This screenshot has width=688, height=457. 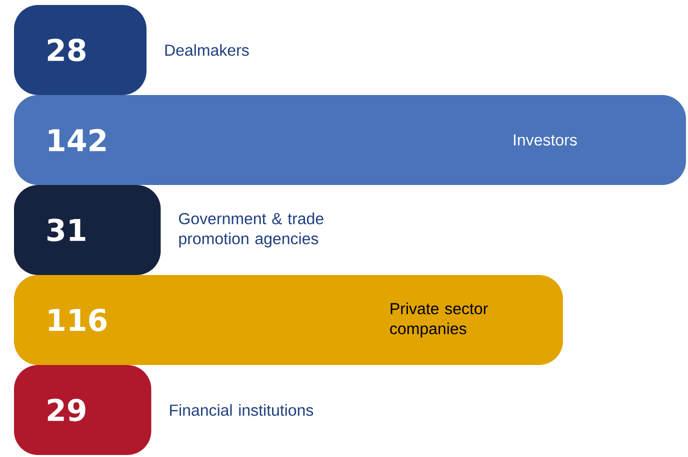 I want to click on y-tick-label: Government & trade promotion agencies, so click(x=251, y=230).